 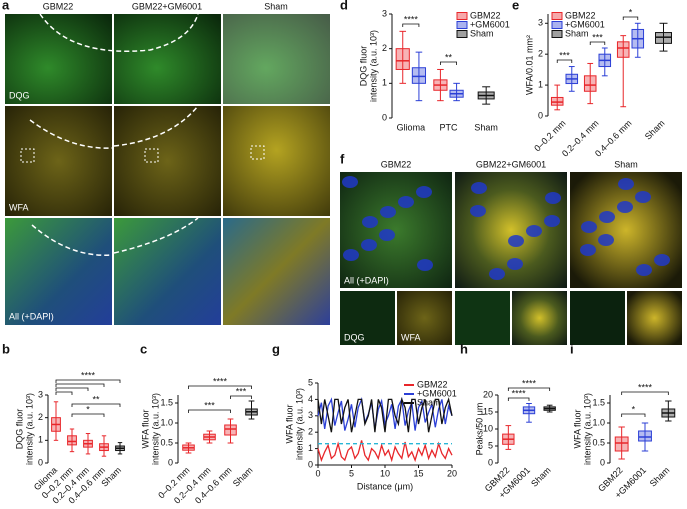 What do you see at coordinates (366, 280) in the screenshot?
I see `image-label: All (+DAPI)` at bounding box center [366, 280].